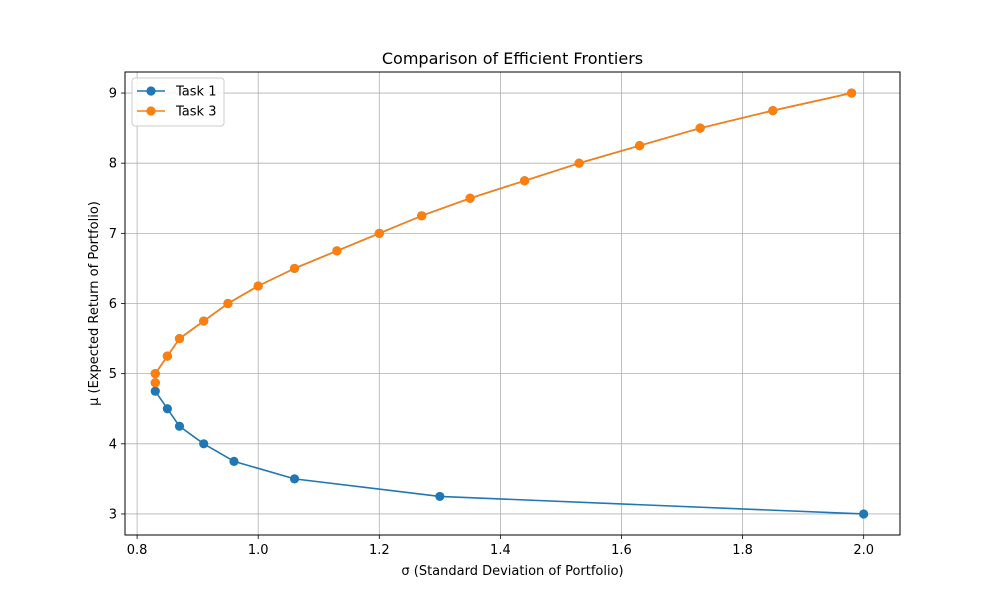 The width and height of the screenshot is (1000, 600). Describe the element at coordinates (178, 102) in the screenshot. I see `legend: Task 1 Task 3` at that location.